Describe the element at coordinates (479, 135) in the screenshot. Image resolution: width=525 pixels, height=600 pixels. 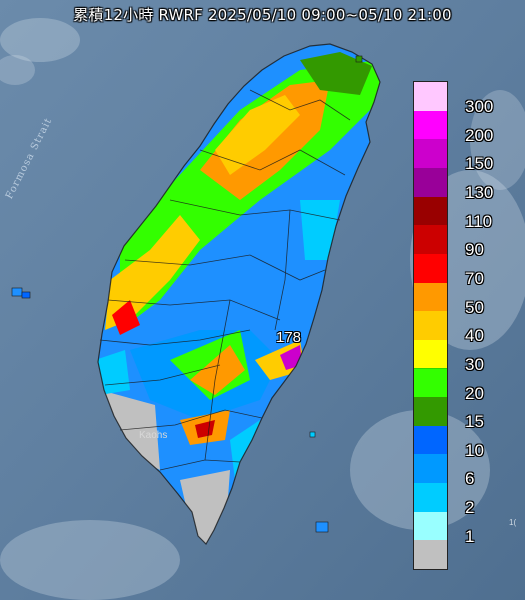
I see `legend-label: 200` at that location.